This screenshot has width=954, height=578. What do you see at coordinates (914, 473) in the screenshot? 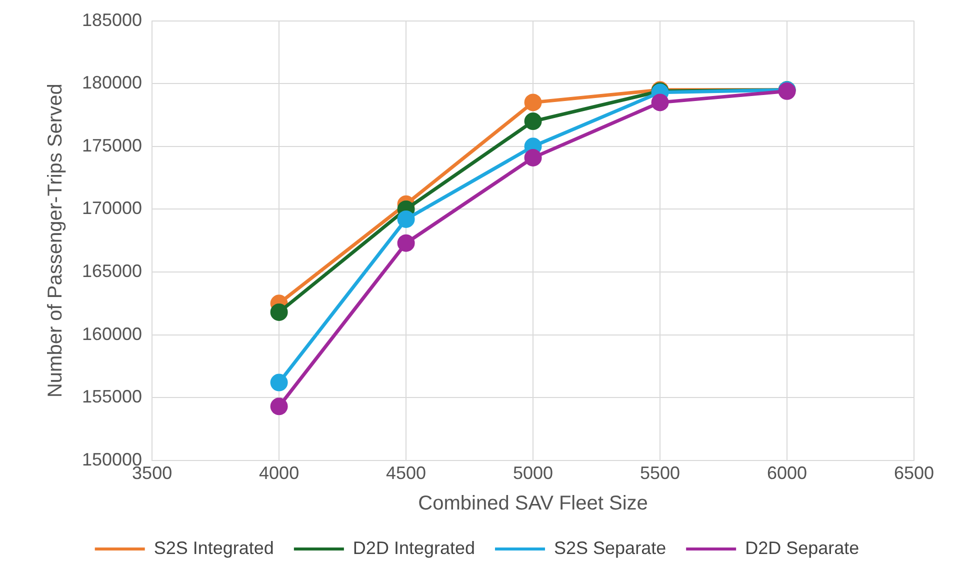
I see `x-tick-label: 6500` at bounding box center [914, 473].